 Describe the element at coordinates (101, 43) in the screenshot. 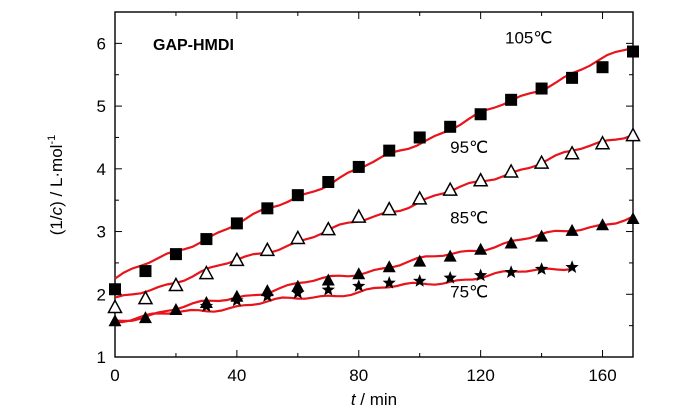

I see `y-tick-label: 6` at that location.